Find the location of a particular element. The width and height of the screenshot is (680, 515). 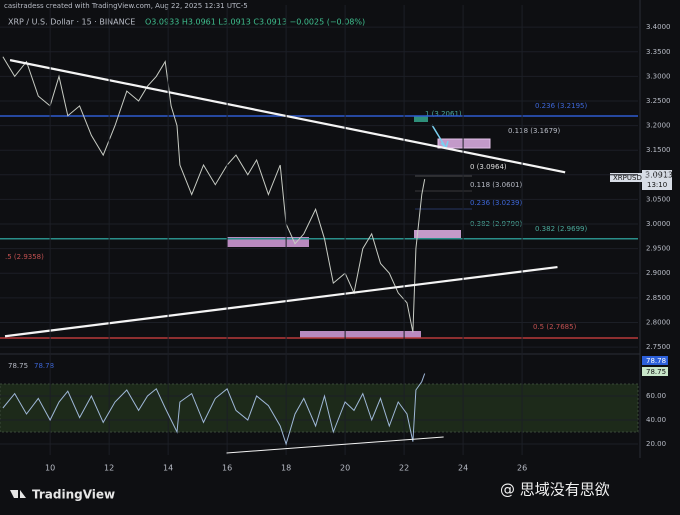

x-tick-label: 16 is located at coordinates (227, 468).